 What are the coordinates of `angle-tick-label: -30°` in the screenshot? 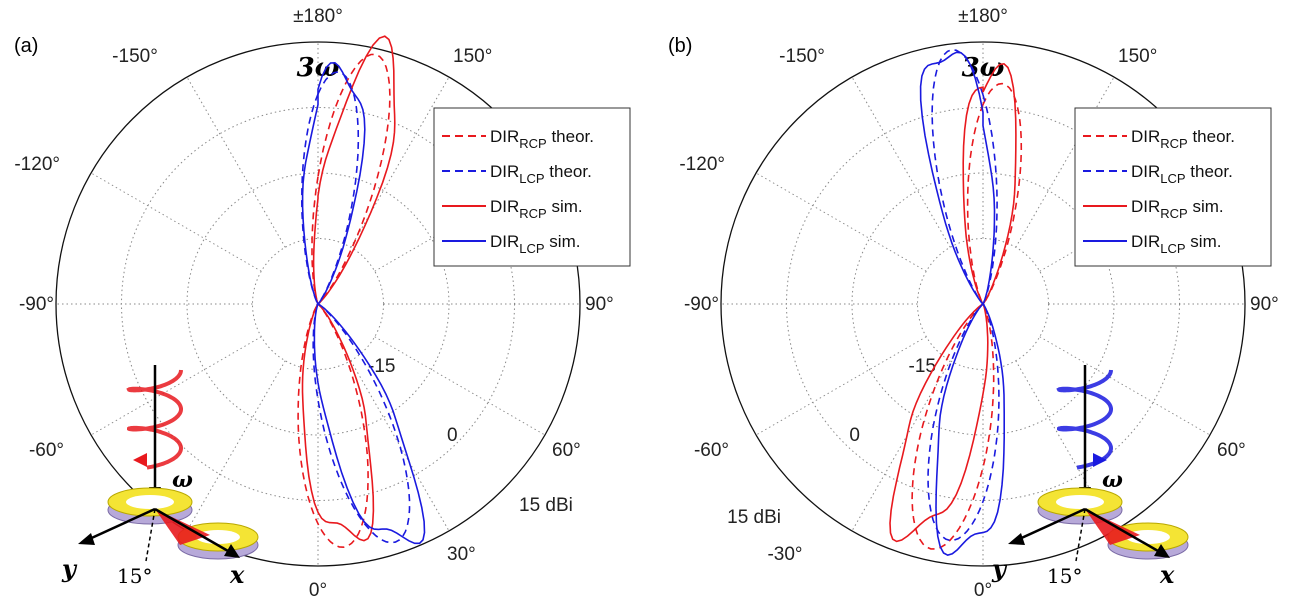 It's located at (784, 554).